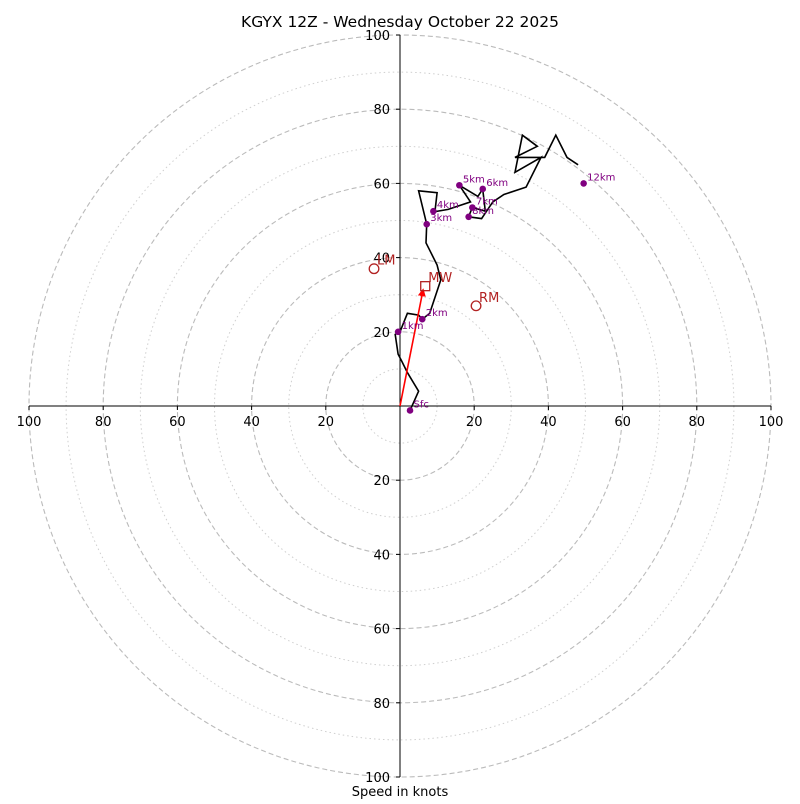 The height and width of the screenshot is (804, 800). Describe the element at coordinates (601, 177) in the screenshot. I see `level-label: 12km` at that location.